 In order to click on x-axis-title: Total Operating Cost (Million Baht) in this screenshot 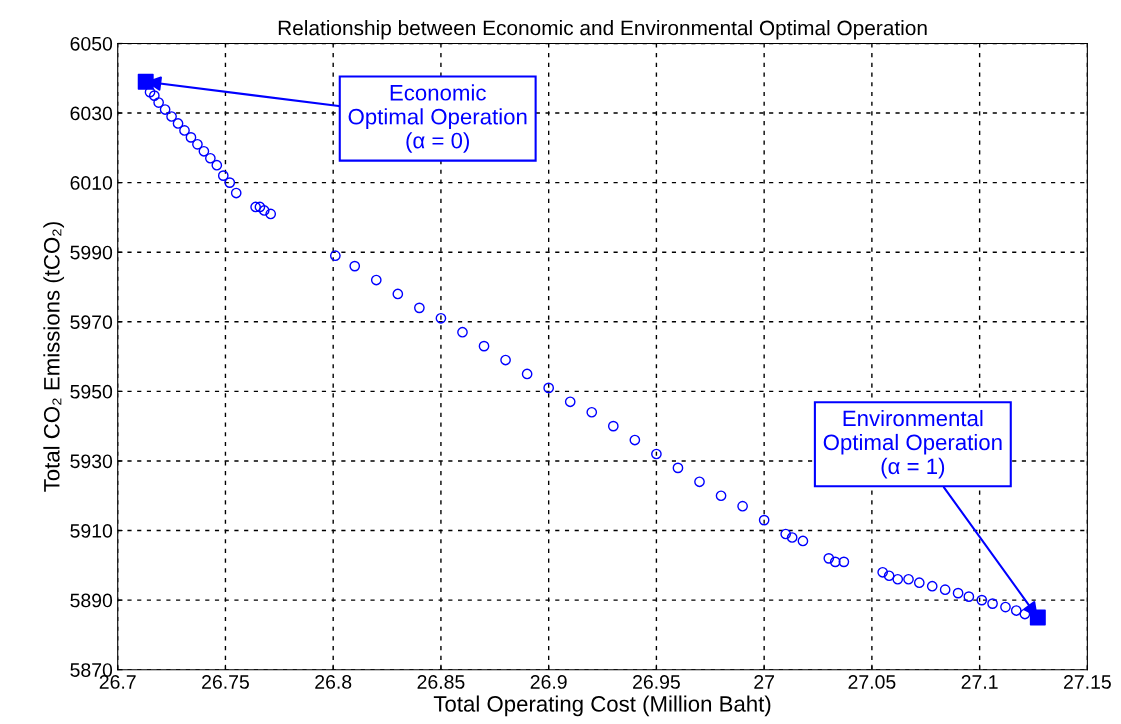, I will do `click(602, 706)`.